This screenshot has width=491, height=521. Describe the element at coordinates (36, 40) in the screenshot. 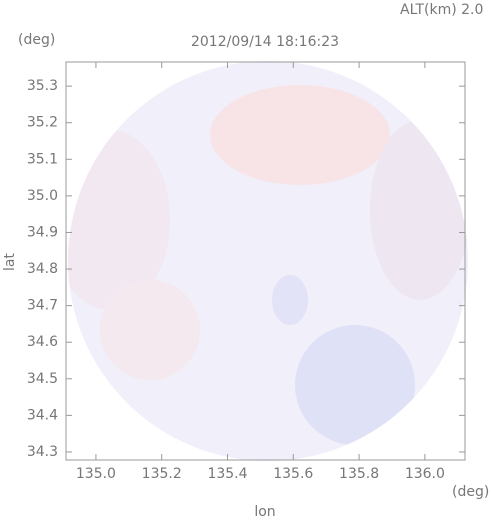

I see `y-unit: (deg)` at that location.